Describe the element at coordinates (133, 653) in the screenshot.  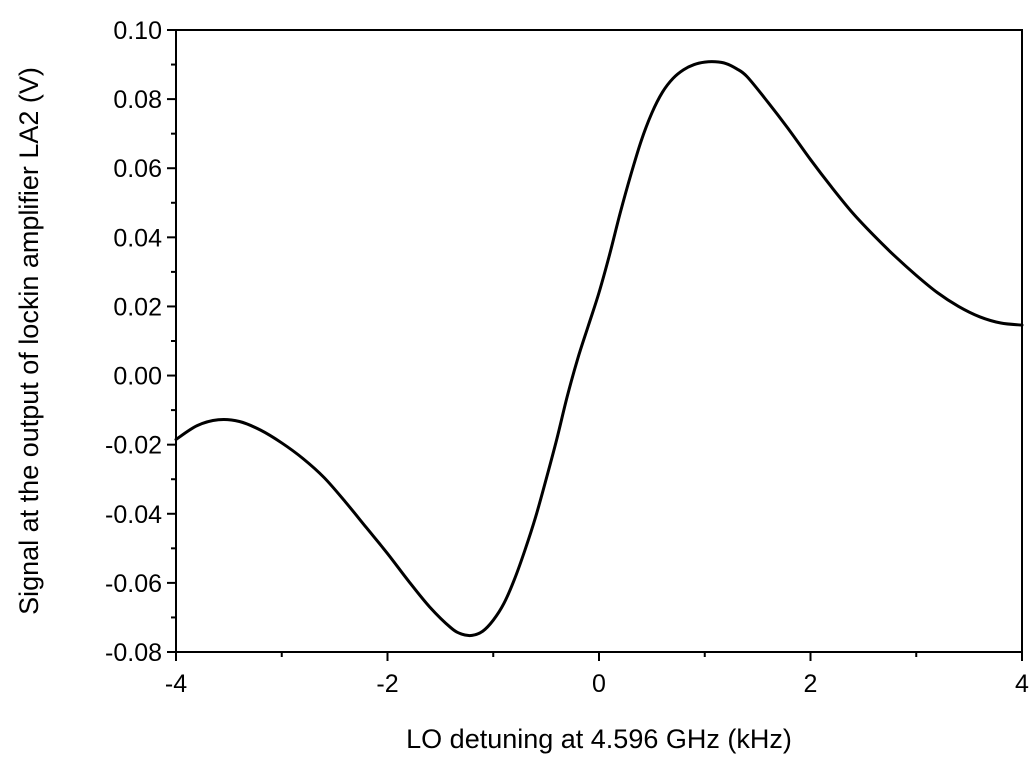
I see `y-tick-label: -0.08` at that location.